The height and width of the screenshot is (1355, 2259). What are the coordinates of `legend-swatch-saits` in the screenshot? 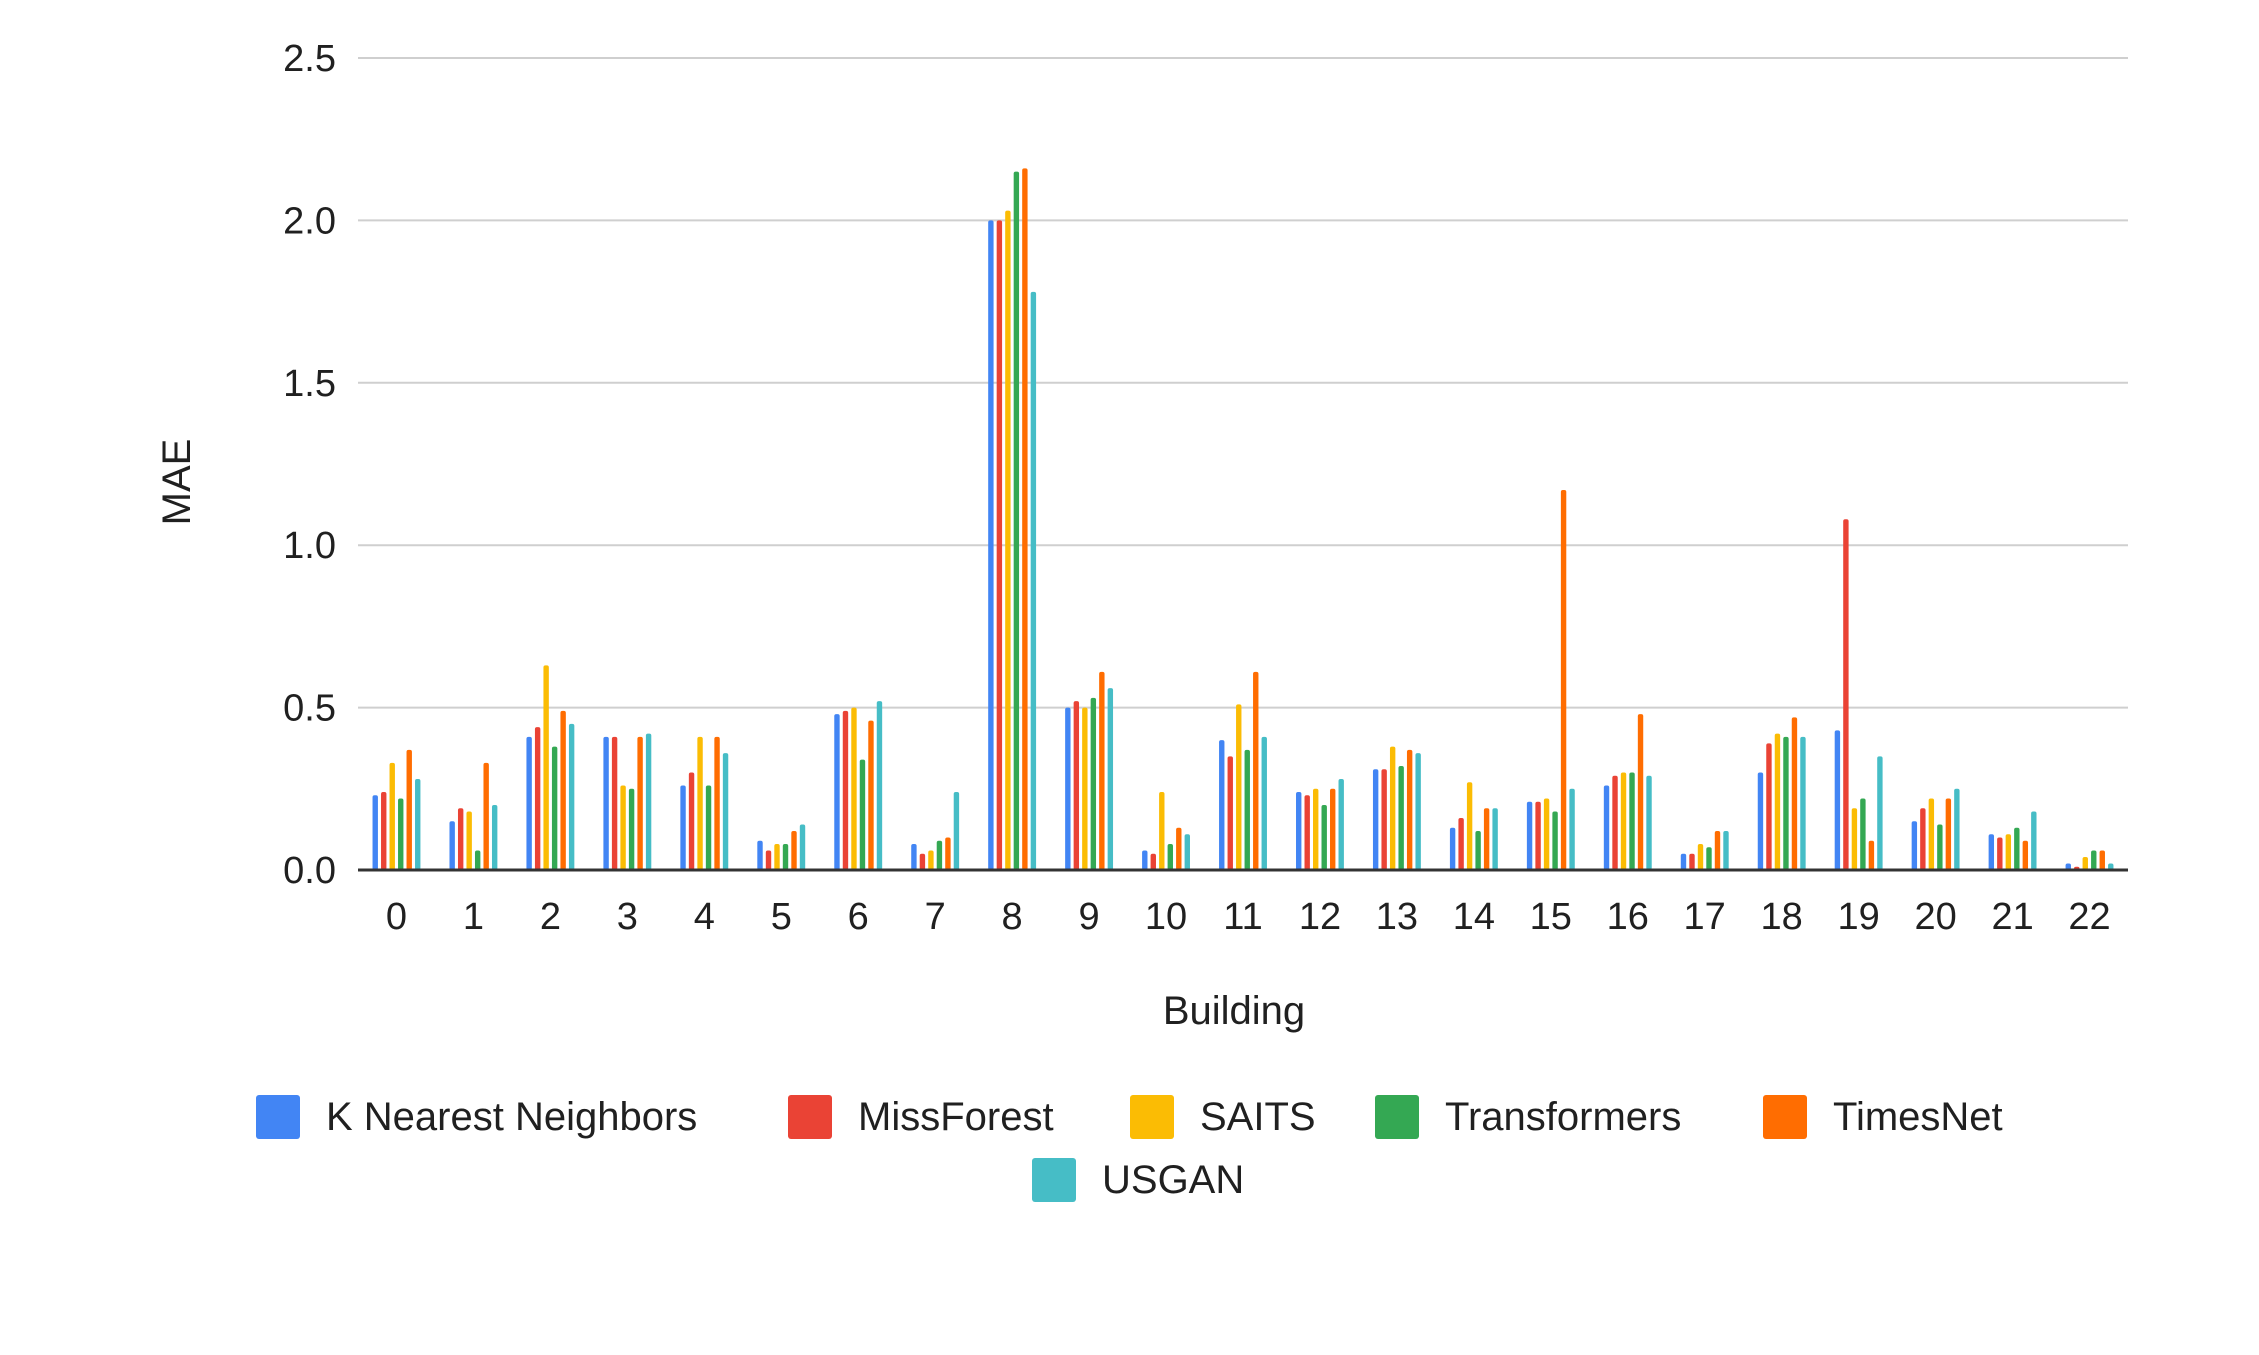 It's located at (1152, 1117).